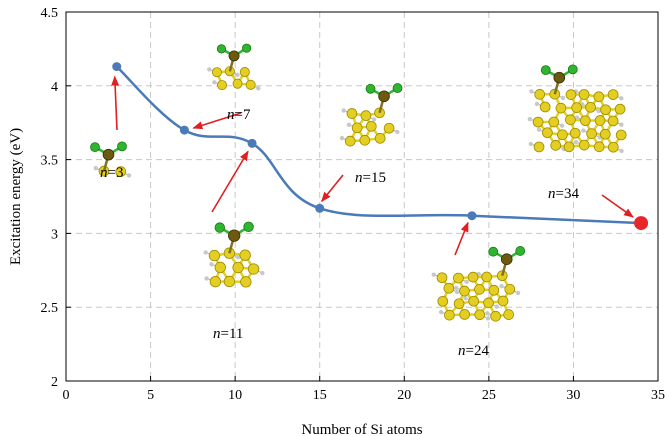  What do you see at coordinates (658, 395) in the screenshot?
I see `x-tick-label: 35` at bounding box center [658, 395].